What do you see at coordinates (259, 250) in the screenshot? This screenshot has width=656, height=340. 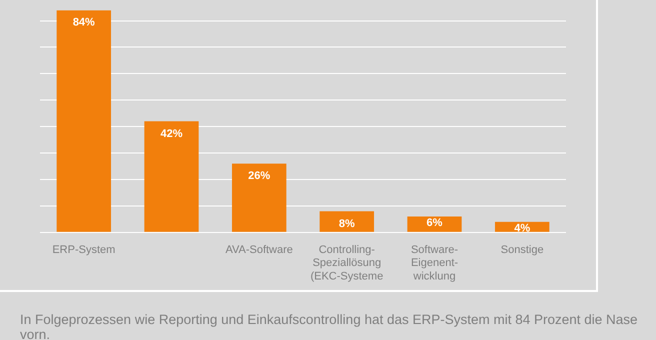 I see `x-tick-label: AVA-Software` at bounding box center [259, 250].